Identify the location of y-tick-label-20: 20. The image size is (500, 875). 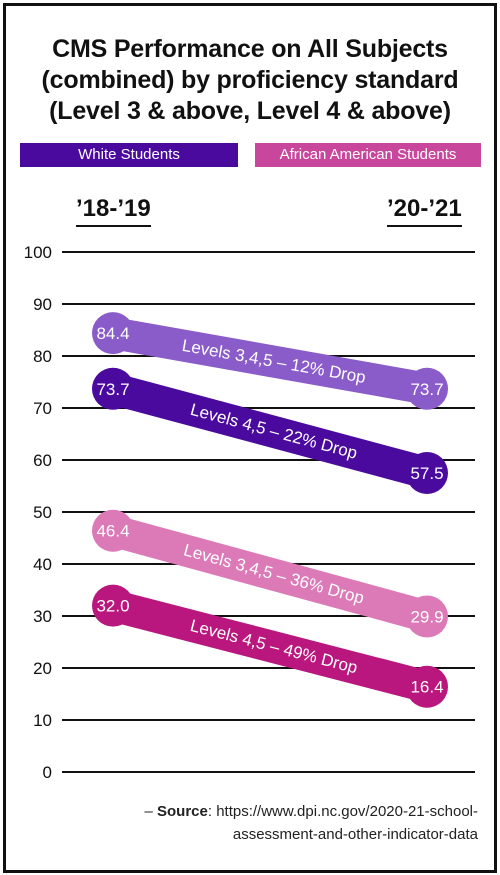
(42, 668).